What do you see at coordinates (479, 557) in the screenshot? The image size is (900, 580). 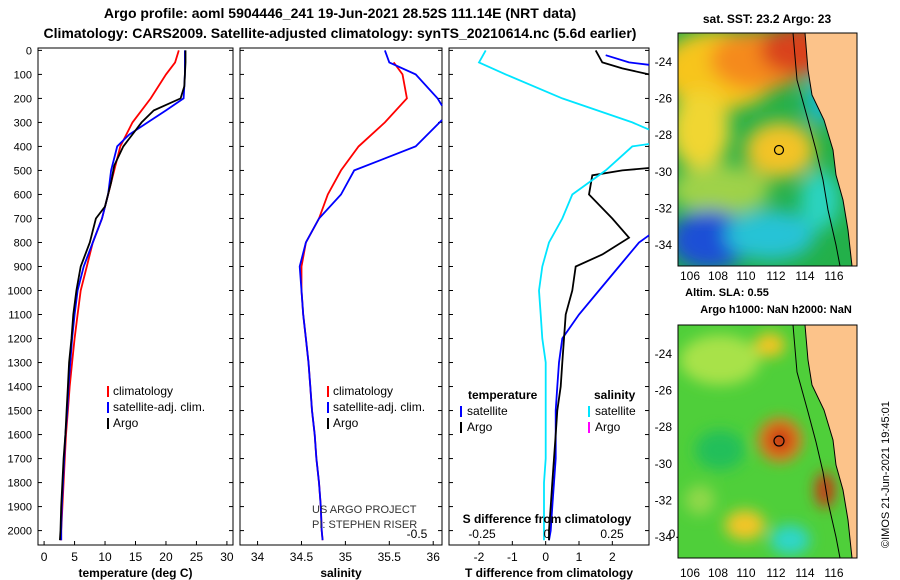 I see `x-tick-label: -2` at bounding box center [479, 557].